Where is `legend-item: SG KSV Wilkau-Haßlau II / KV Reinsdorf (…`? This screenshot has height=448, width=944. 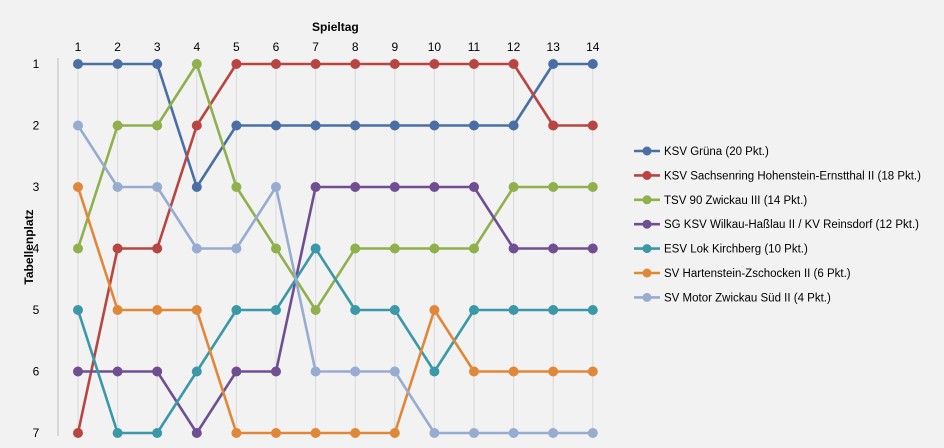 legend-item: SG KSV Wilkau-Haßlau II / KV Reinsdorf (… is located at coordinates (776, 225).